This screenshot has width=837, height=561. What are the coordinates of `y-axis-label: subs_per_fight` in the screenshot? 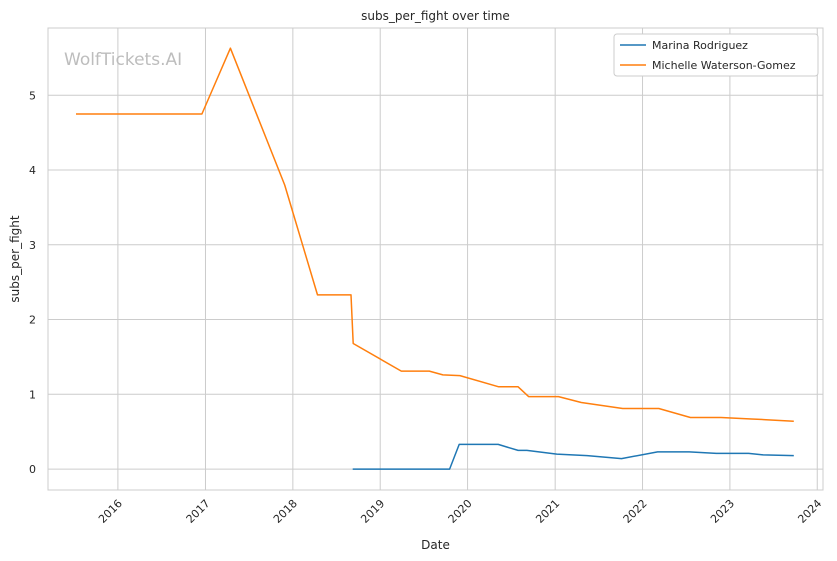 It's located at (15, 258).